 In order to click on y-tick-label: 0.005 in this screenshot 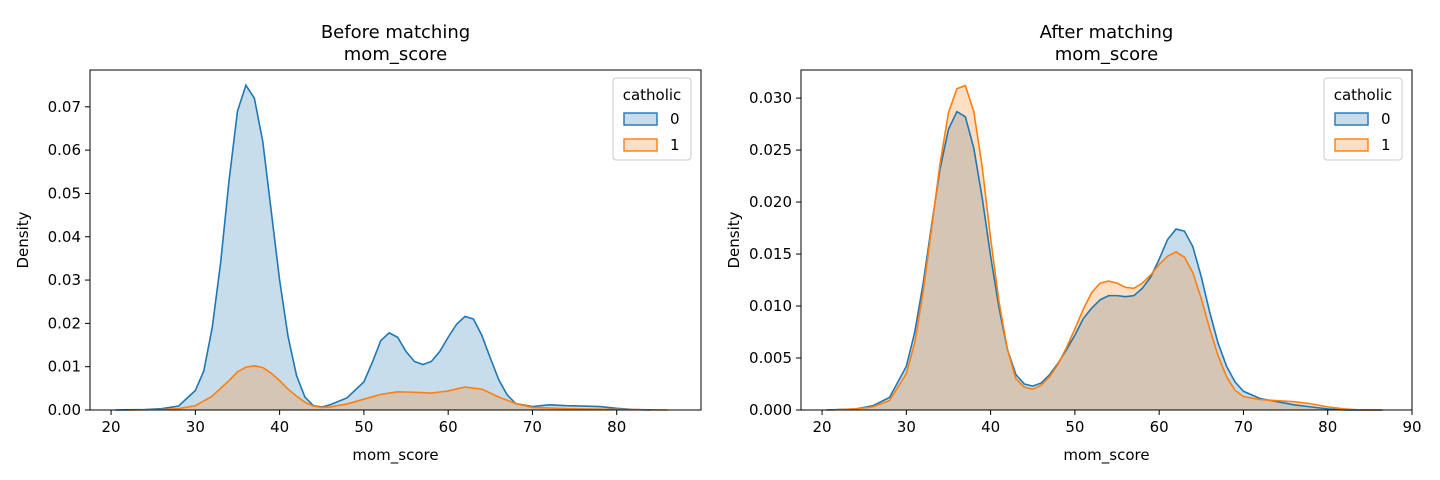, I will do `click(770, 358)`.